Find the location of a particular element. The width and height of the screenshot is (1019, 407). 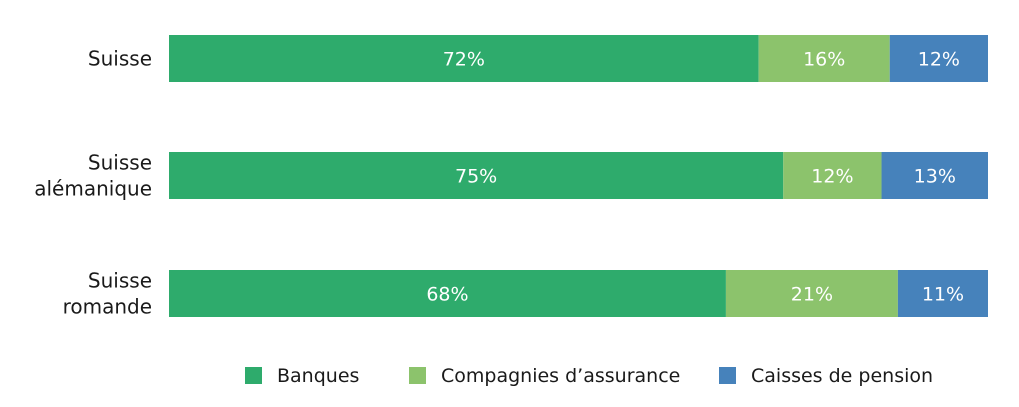

data-label: 21% is located at coordinates (812, 295).